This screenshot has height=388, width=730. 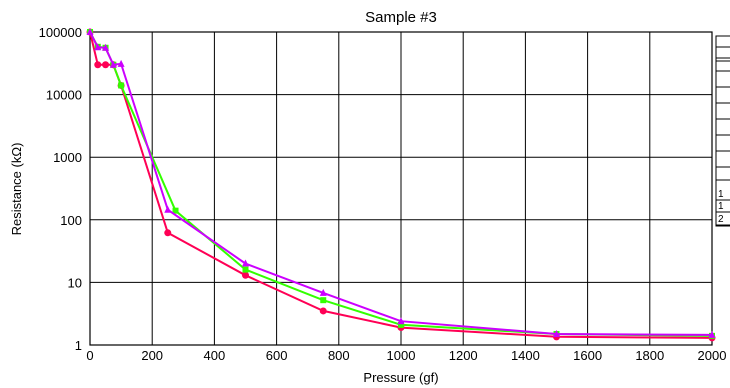 I want to click on side-table-frame, so click(x=722, y=131).